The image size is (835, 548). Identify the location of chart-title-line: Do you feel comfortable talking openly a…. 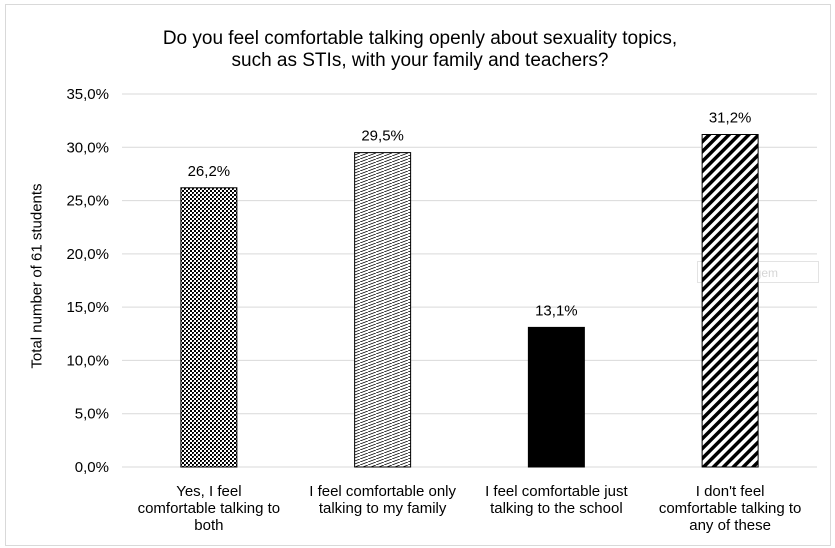
(420, 38).